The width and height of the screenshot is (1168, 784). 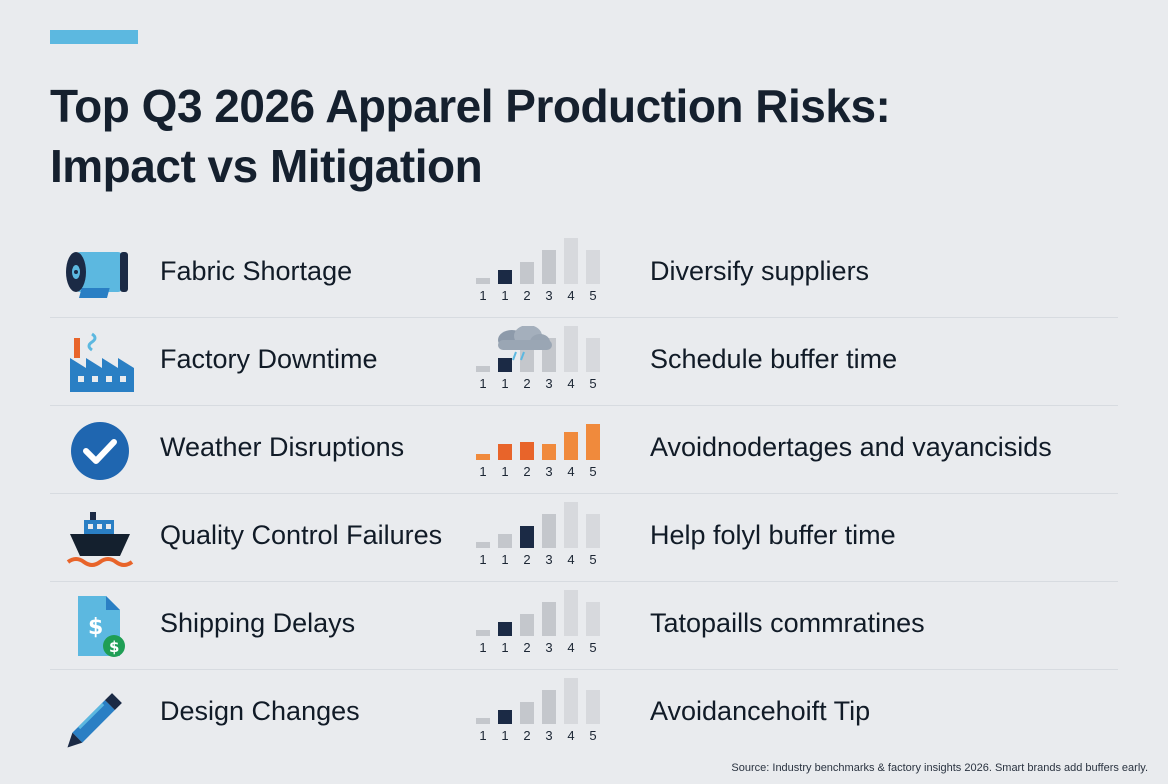 What do you see at coordinates (282, 447) in the screenshot?
I see `risk-name: Weather Disruptions` at bounding box center [282, 447].